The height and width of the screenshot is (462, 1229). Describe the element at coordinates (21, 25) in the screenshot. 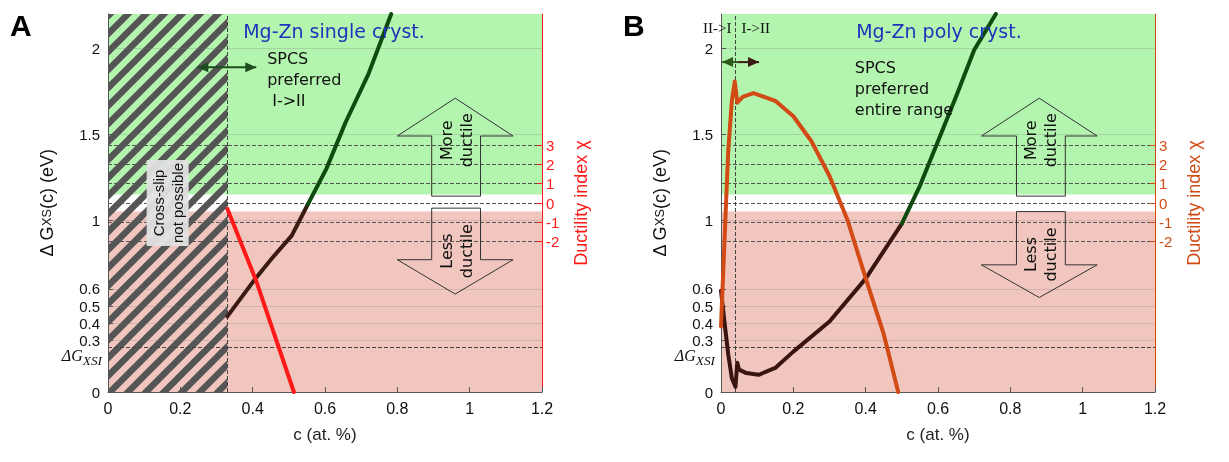

I see `text: A` at that location.